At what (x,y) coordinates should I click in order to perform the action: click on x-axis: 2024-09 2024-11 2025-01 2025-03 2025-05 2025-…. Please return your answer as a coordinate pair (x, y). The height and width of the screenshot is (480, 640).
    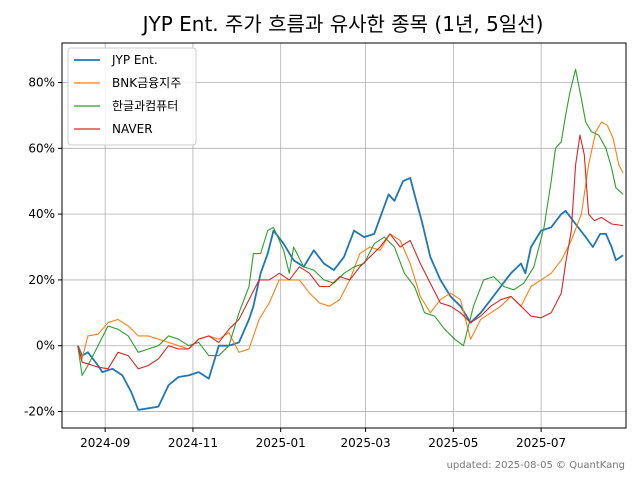
    Looking at the image, I should click on (323, 439).